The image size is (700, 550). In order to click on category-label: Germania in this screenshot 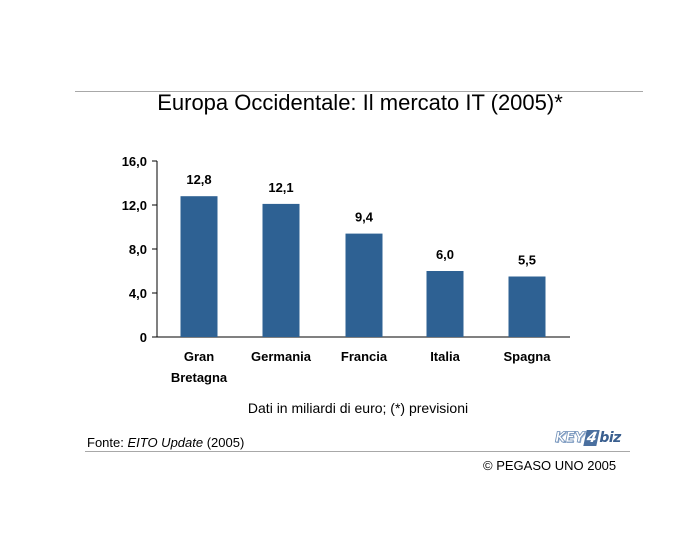, I will do `click(281, 356)`.